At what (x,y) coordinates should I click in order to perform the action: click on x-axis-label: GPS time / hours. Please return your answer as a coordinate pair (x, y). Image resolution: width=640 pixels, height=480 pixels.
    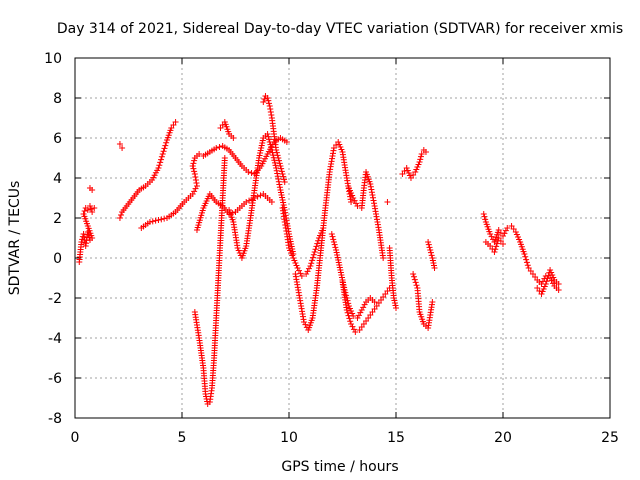
    Looking at the image, I should click on (339, 467).